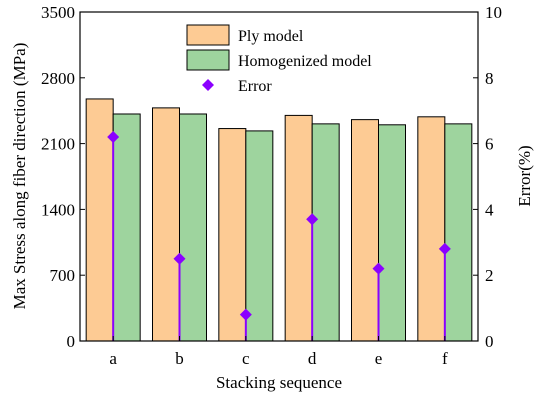  Describe the element at coordinates (298, 228) in the screenshot. I see `bar-ply-d` at that location.